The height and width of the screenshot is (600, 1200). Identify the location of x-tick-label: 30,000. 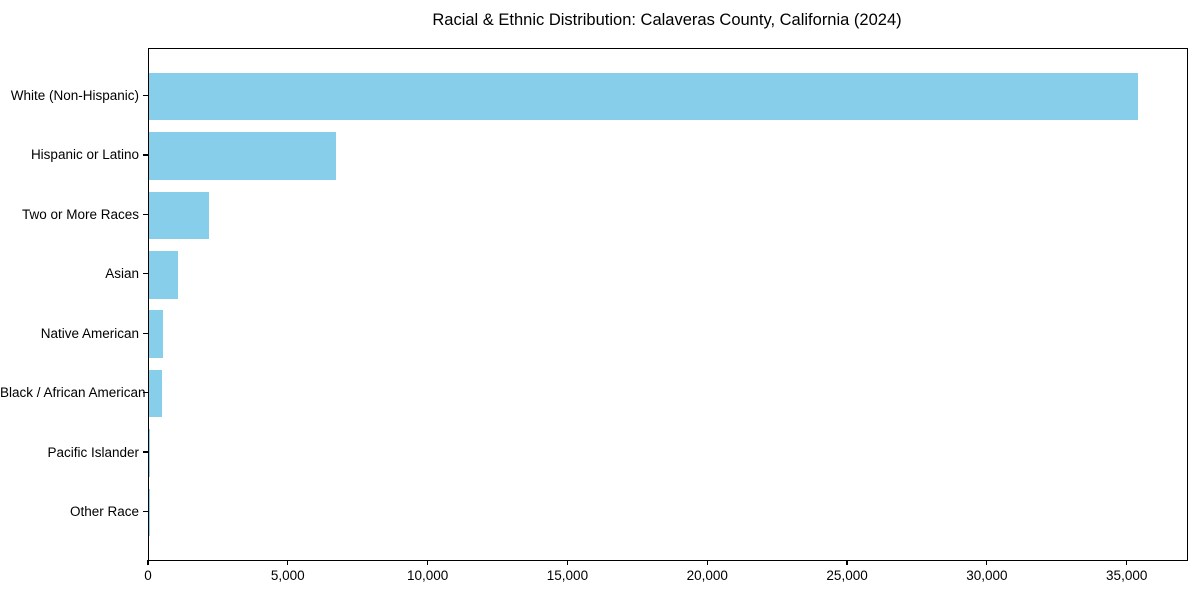
(987, 575).